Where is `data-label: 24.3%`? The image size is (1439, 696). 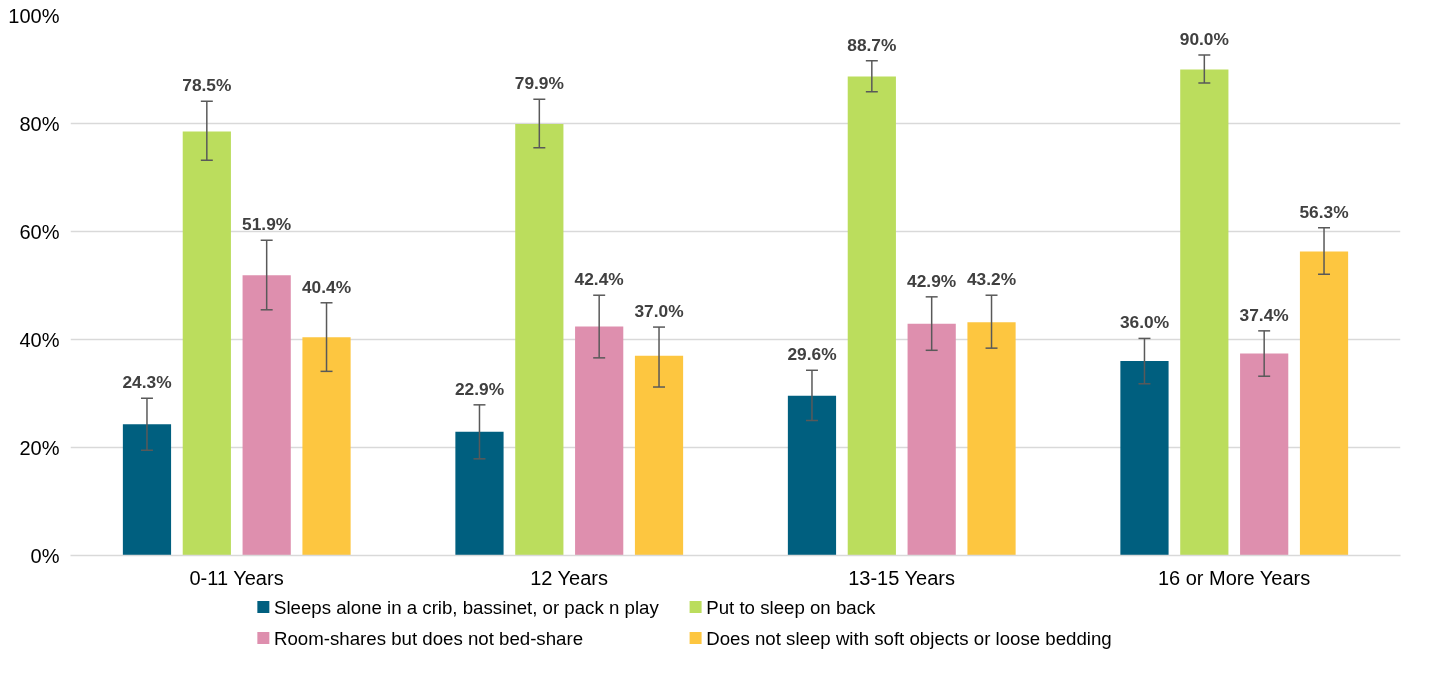 data-label: 24.3% is located at coordinates (147, 382).